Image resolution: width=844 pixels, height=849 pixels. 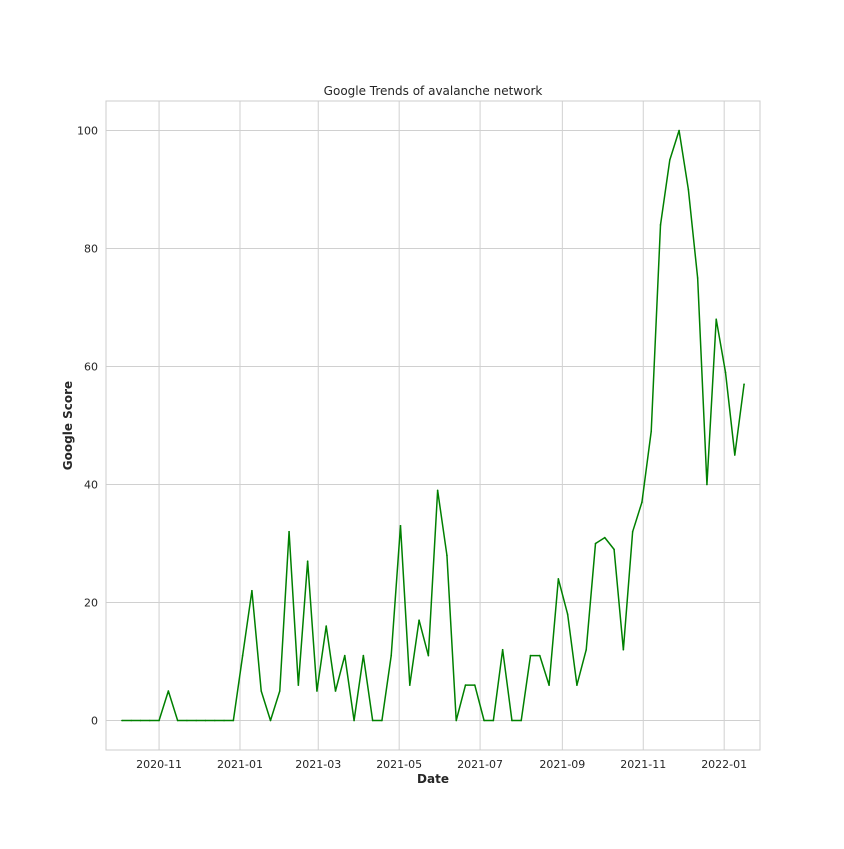 I want to click on x-tick-label: 2020-11, so click(x=159, y=764).